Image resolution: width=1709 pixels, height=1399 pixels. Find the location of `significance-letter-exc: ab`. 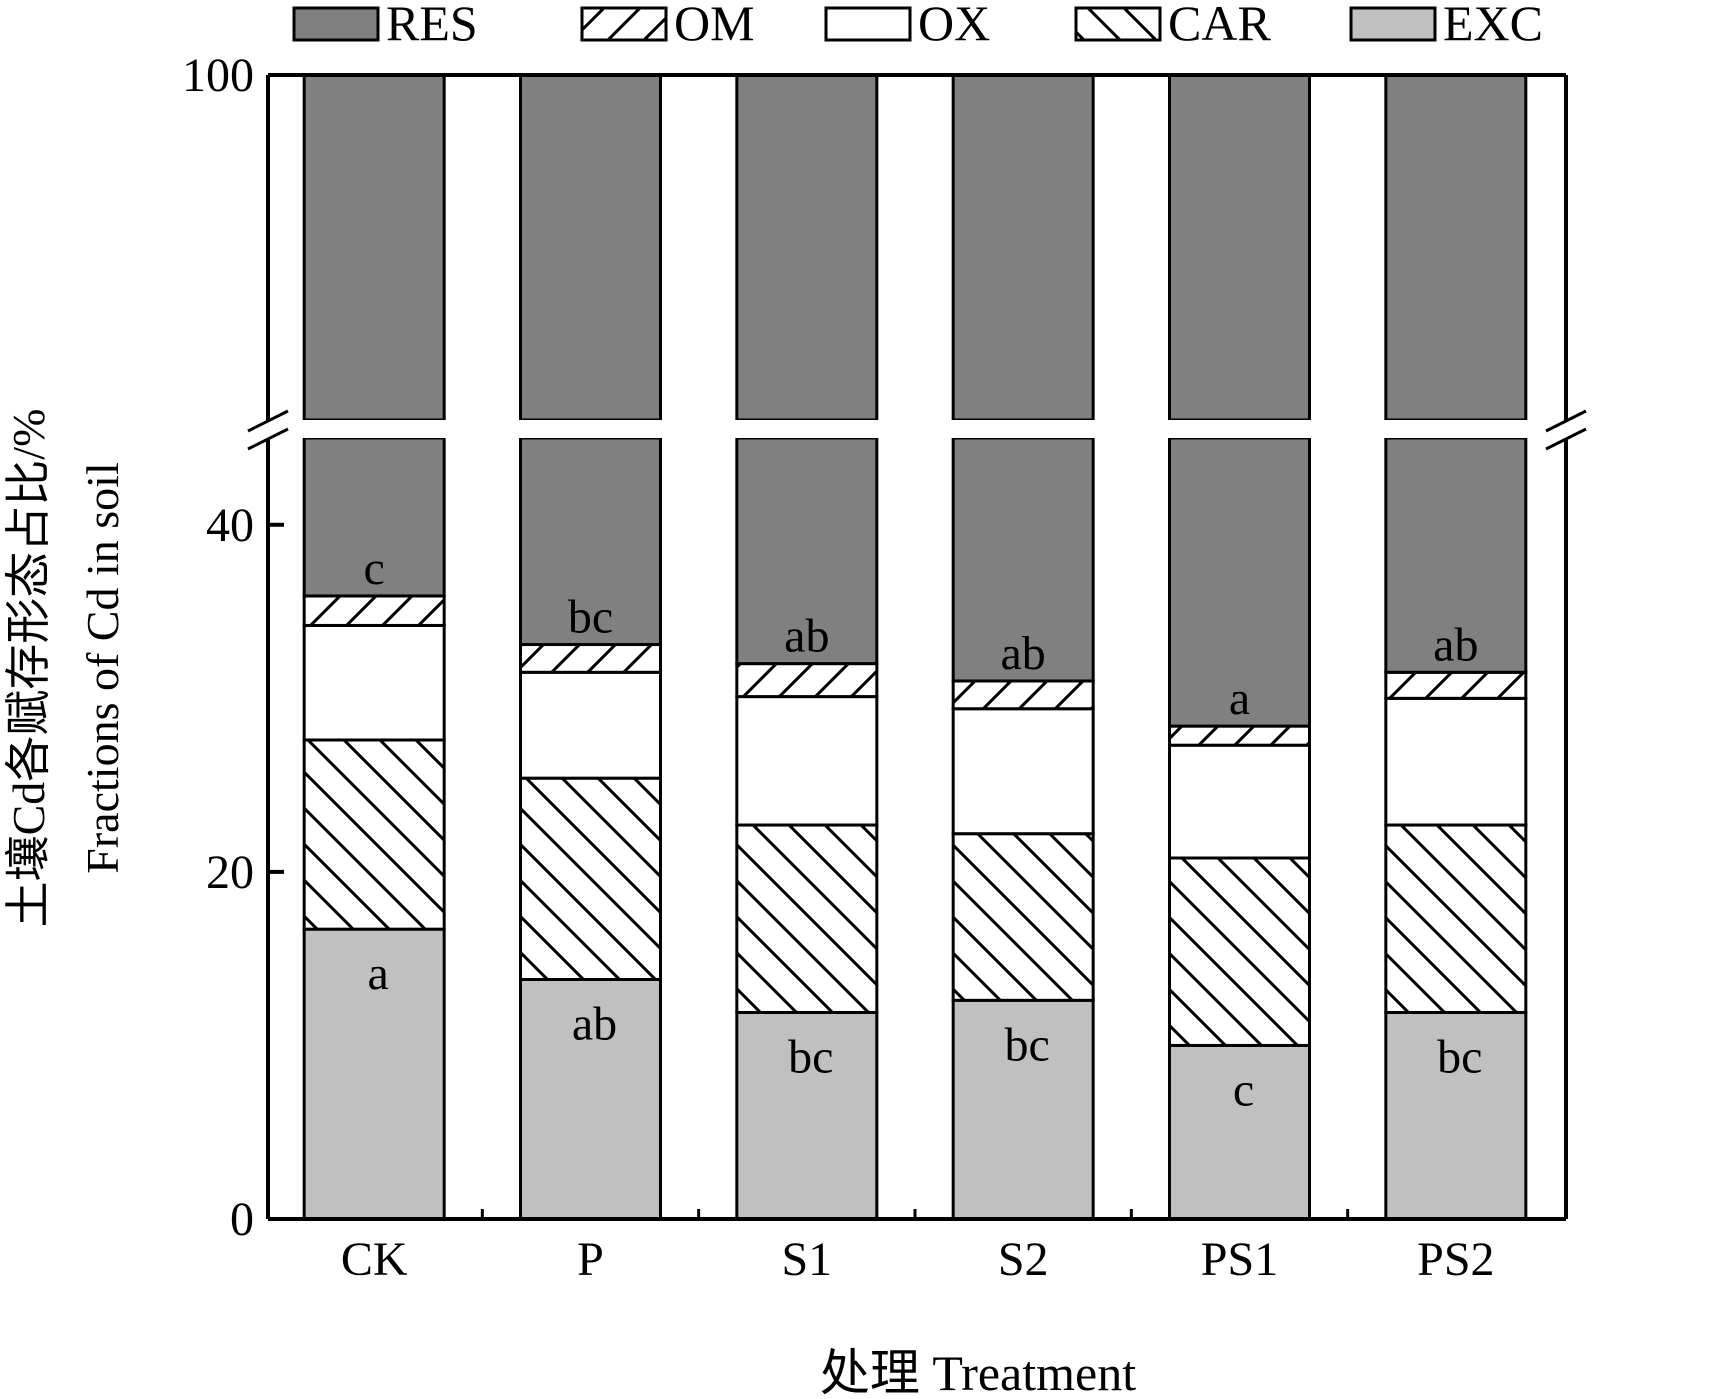

significance-letter-exc: ab is located at coordinates (594, 1023).